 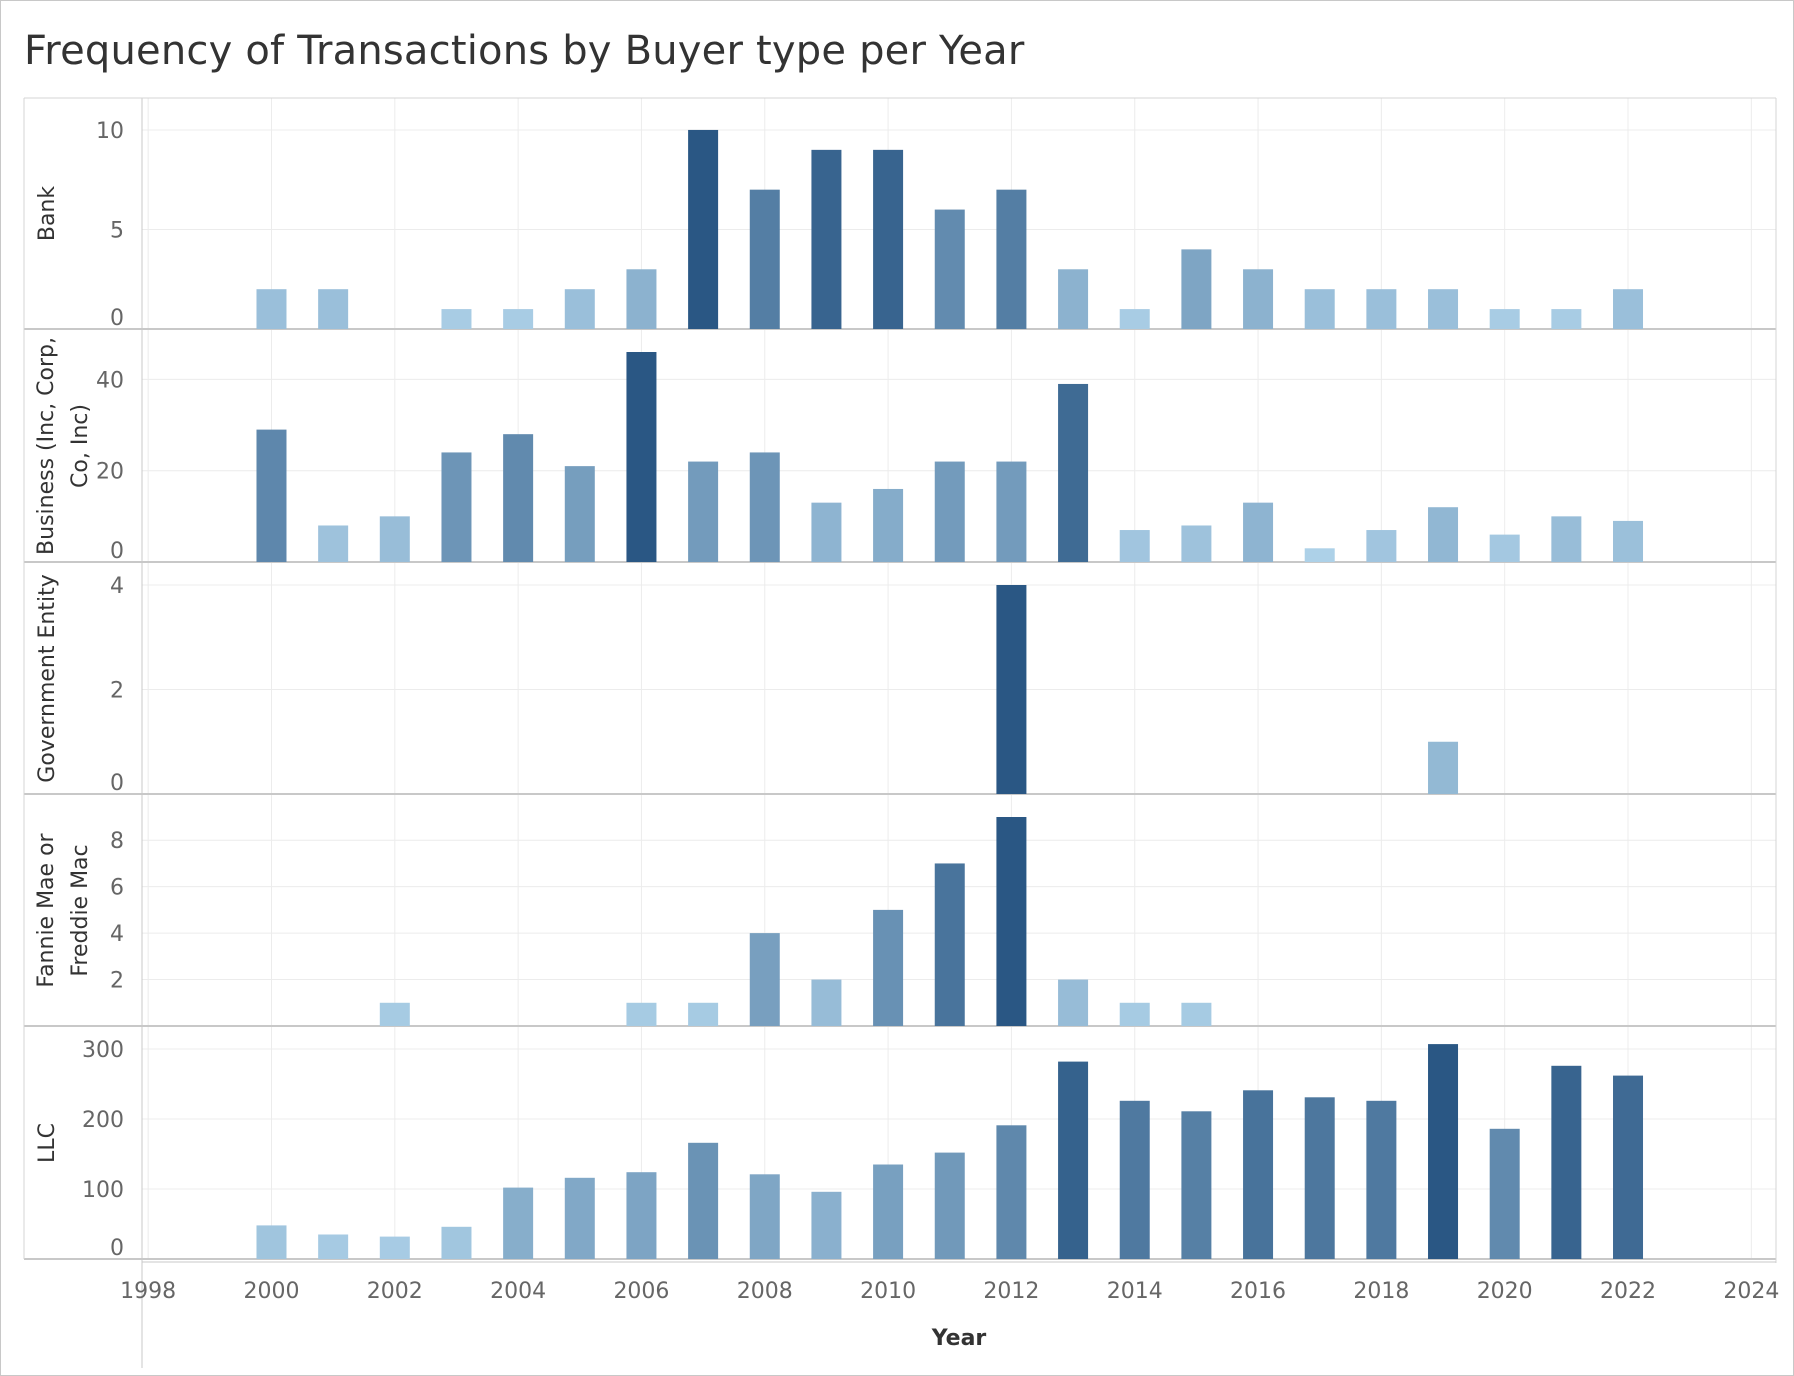 What do you see at coordinates (1628, 1291) in the screenshot?
I see `x-tick-label: 2022` at bounding box center [1628, 1291].